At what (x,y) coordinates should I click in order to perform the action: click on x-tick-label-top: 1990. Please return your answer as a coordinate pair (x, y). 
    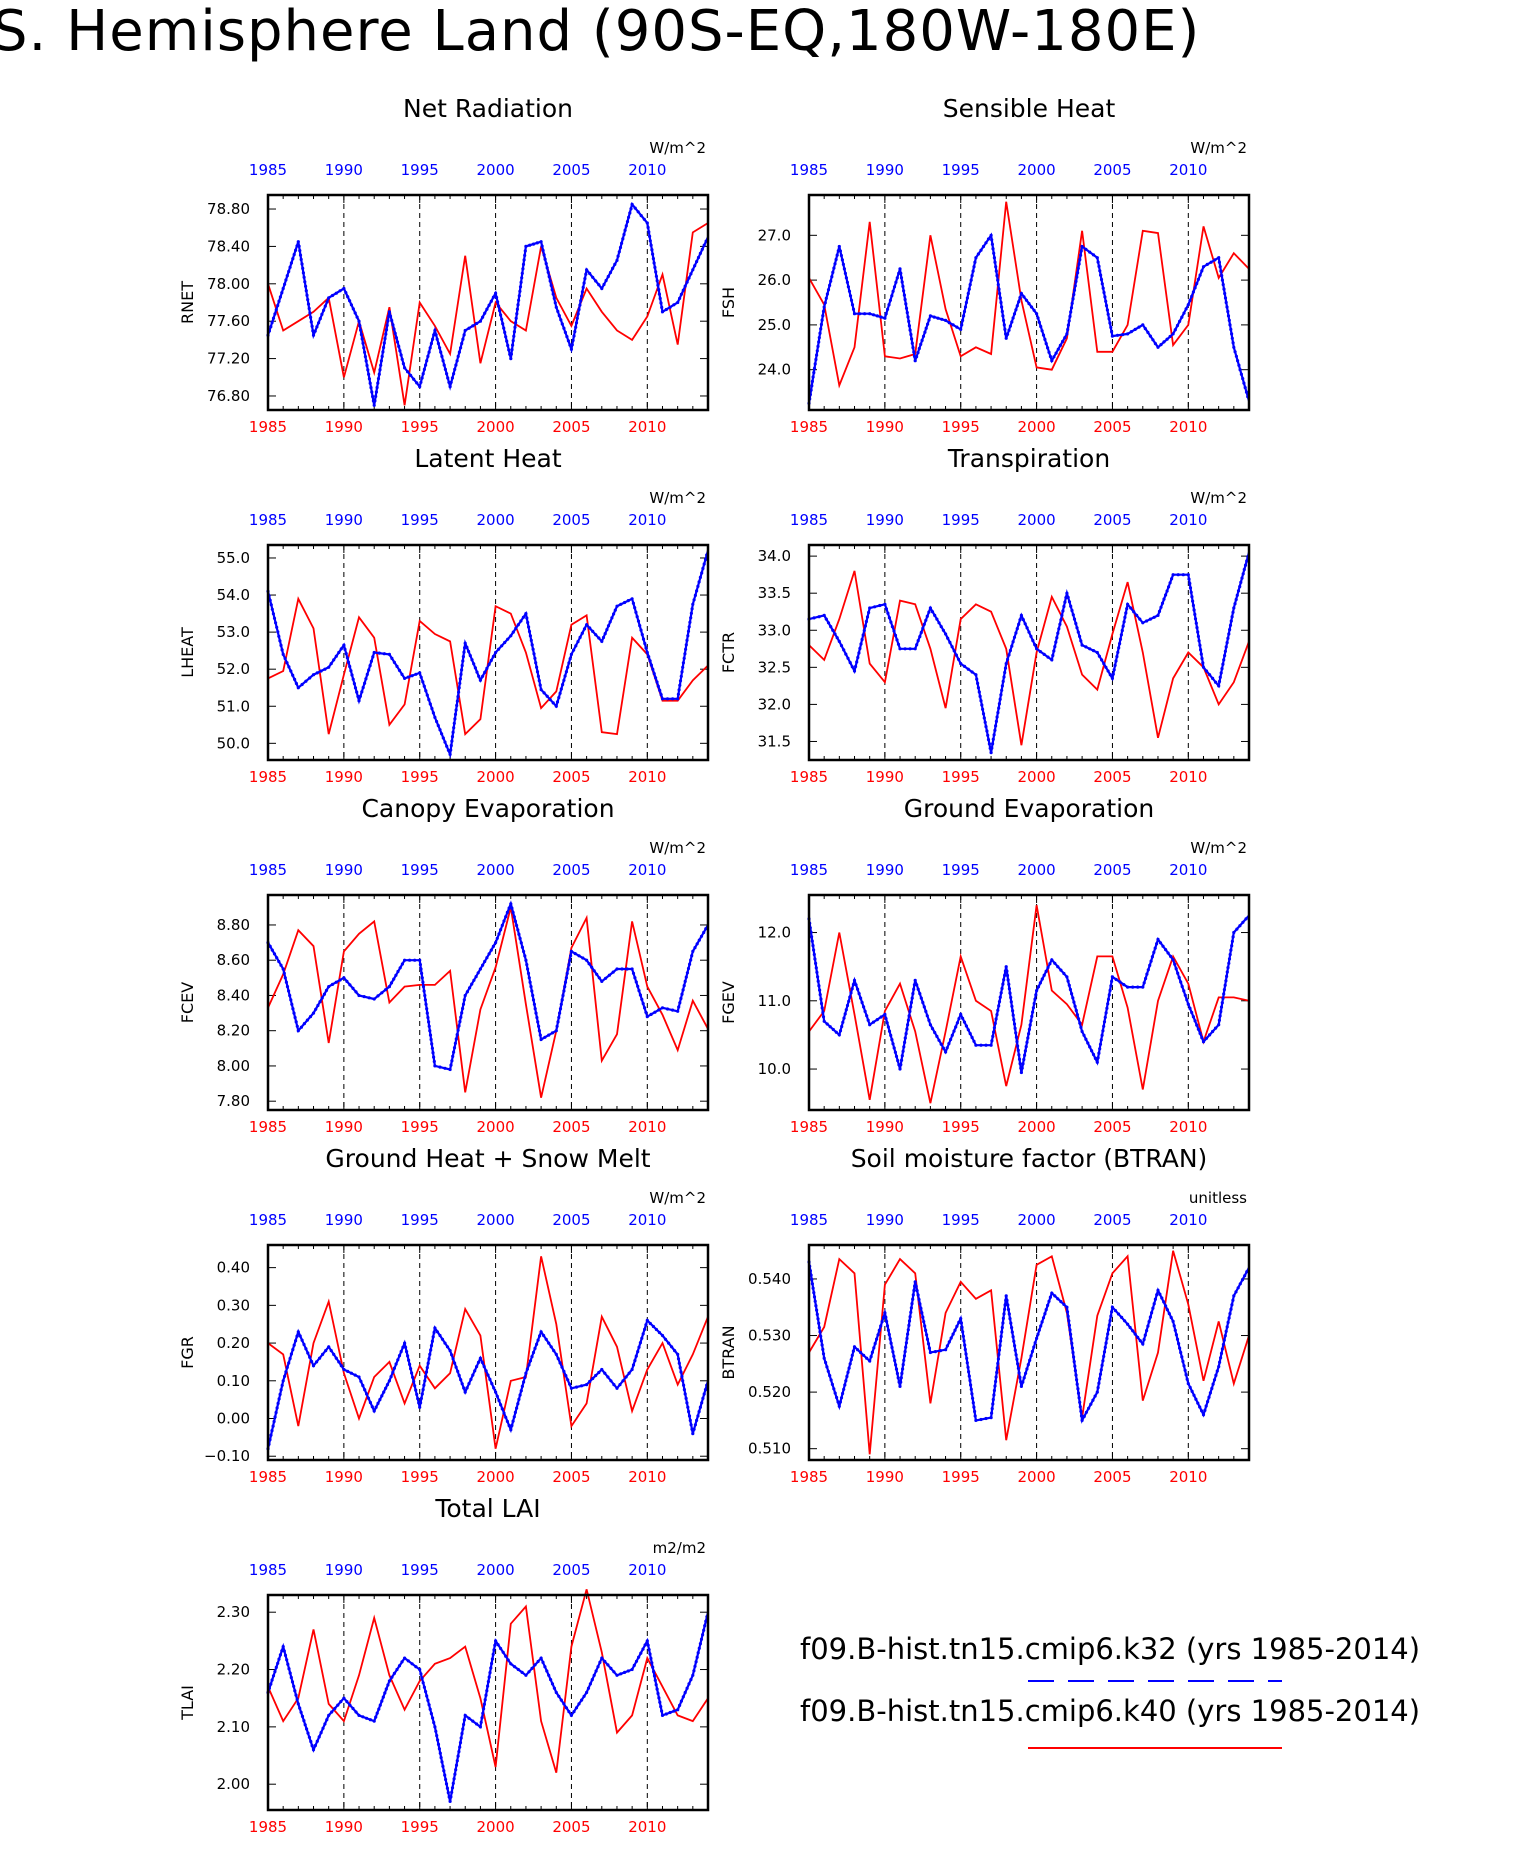
    Looking at the image, I should click on (344, 170).